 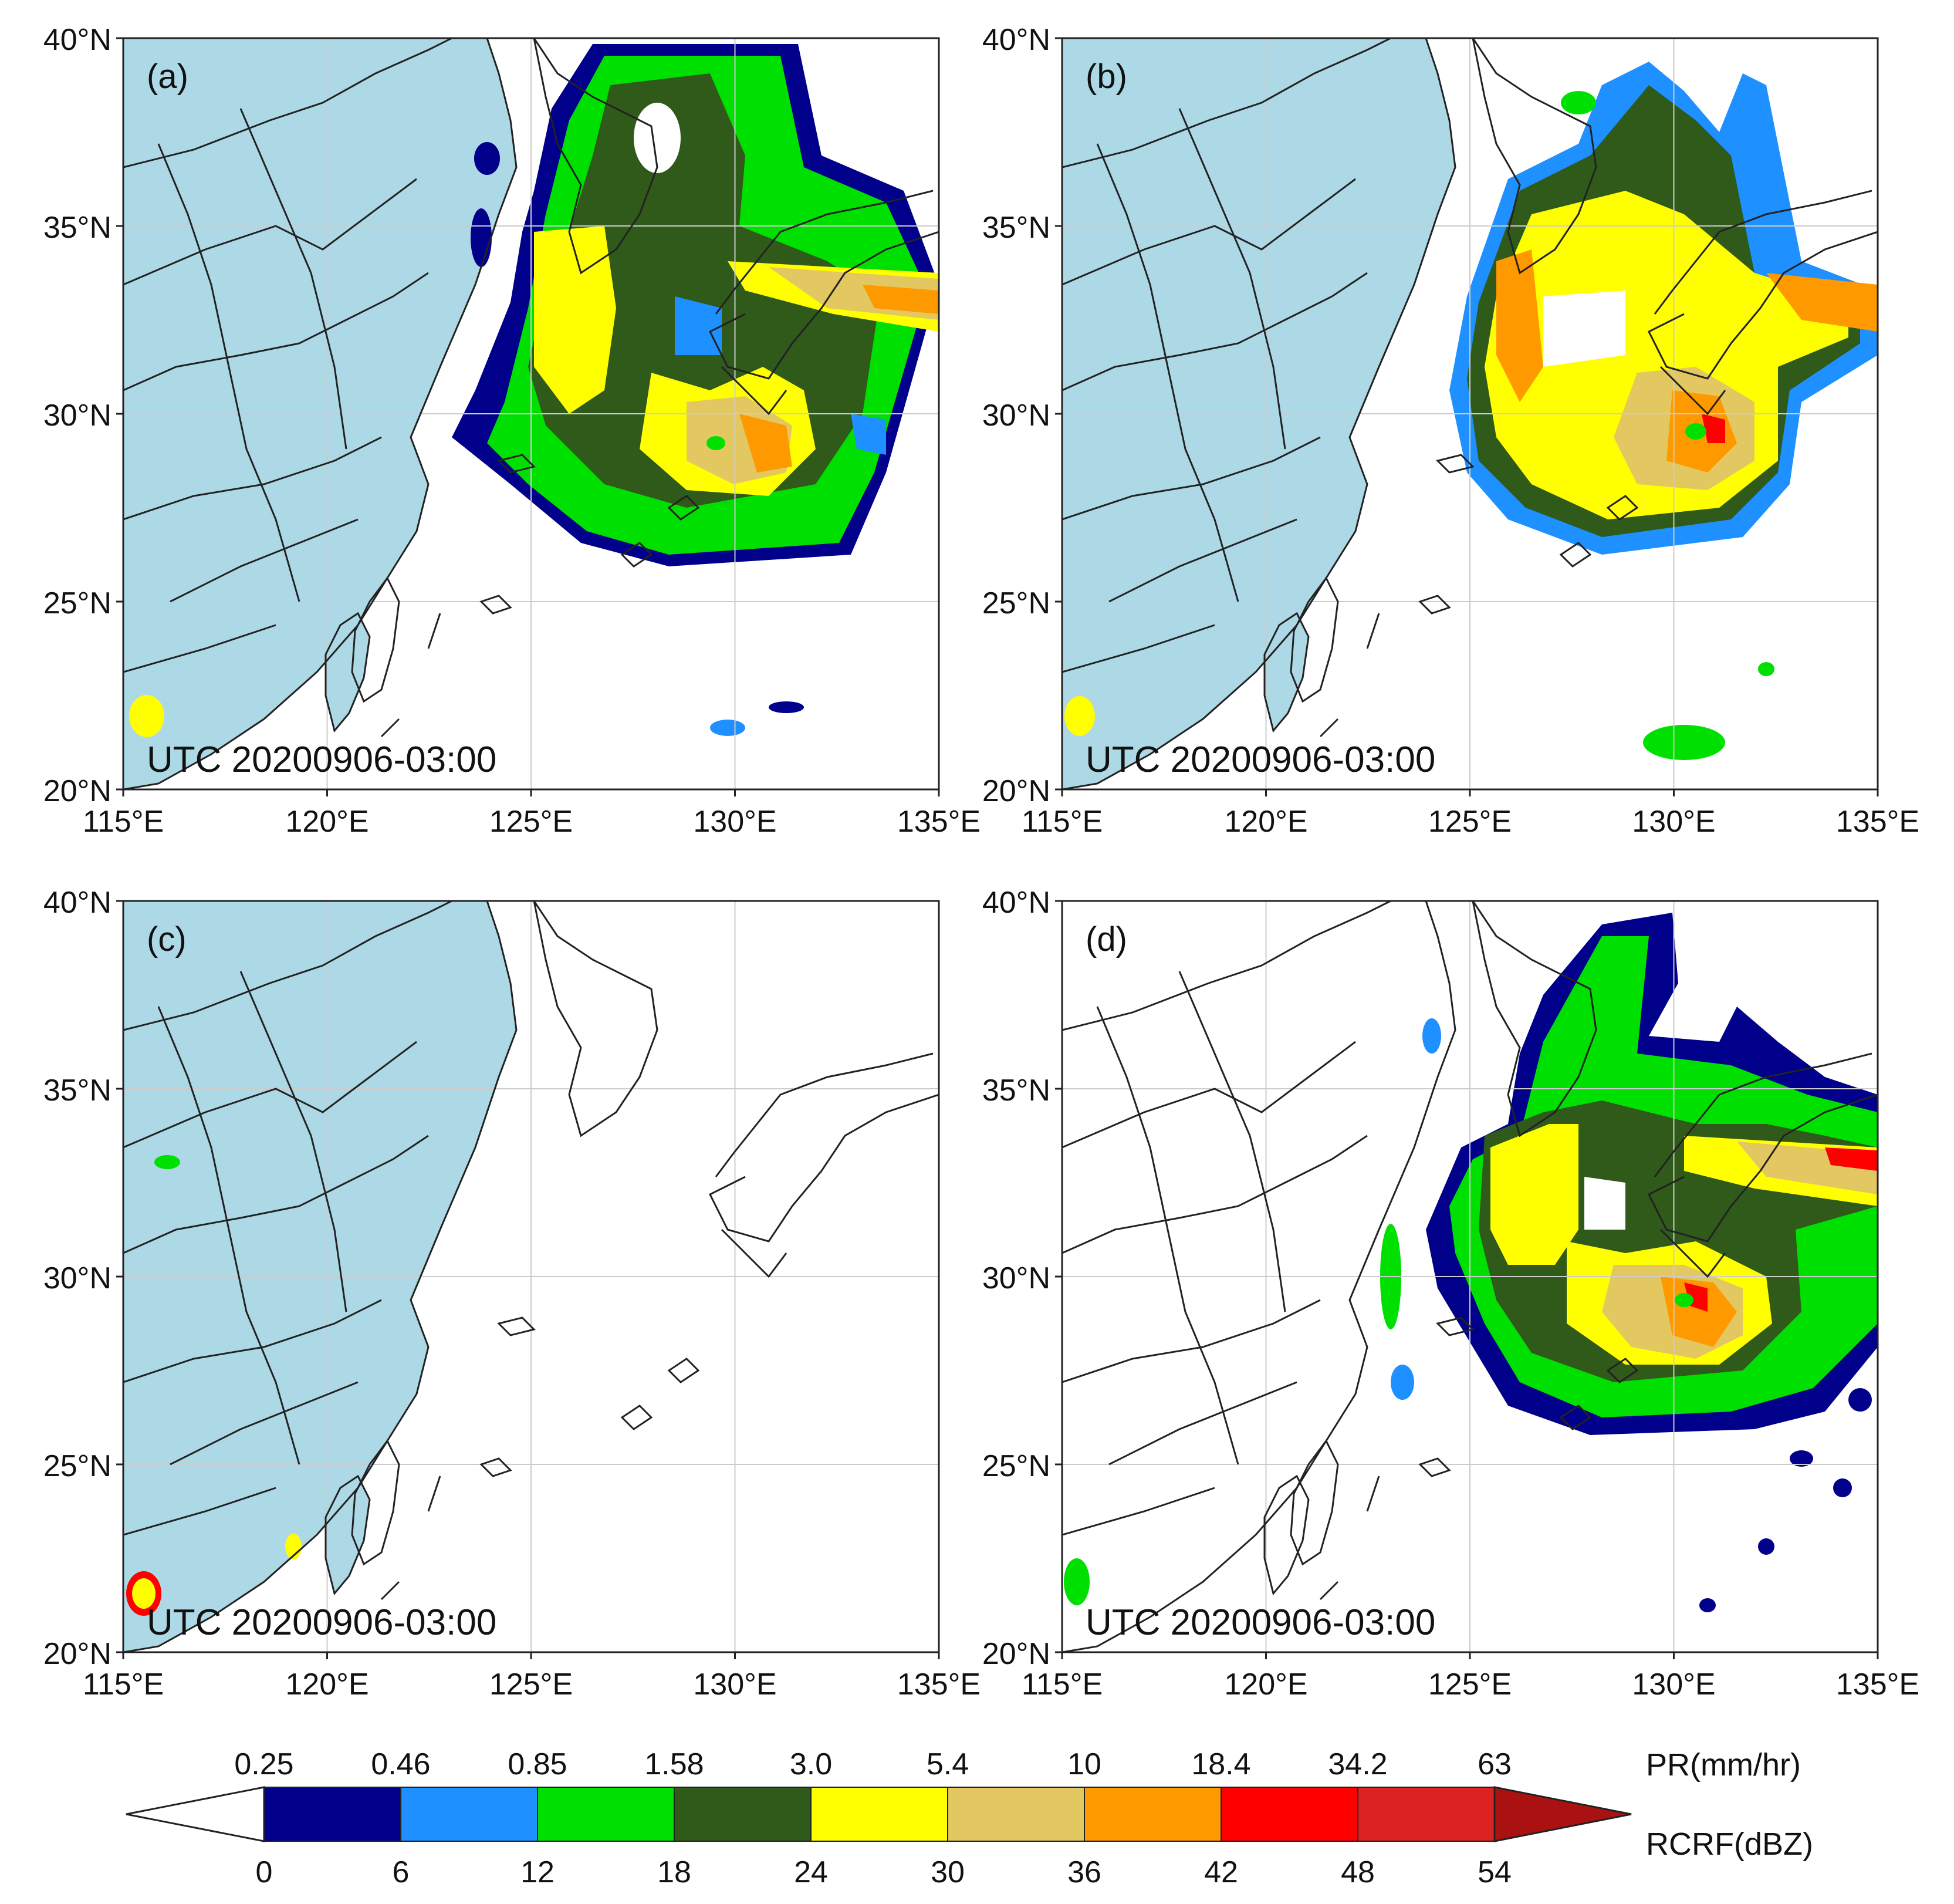 What do you see at coordinates (811, 1764) in the screenshot?
I see `pr-tick-label: 3.0` at bounding box center [811, 1764].